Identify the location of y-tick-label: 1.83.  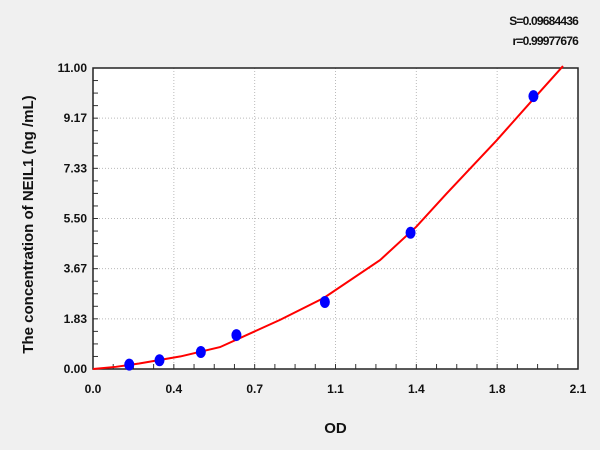
(76, 319).